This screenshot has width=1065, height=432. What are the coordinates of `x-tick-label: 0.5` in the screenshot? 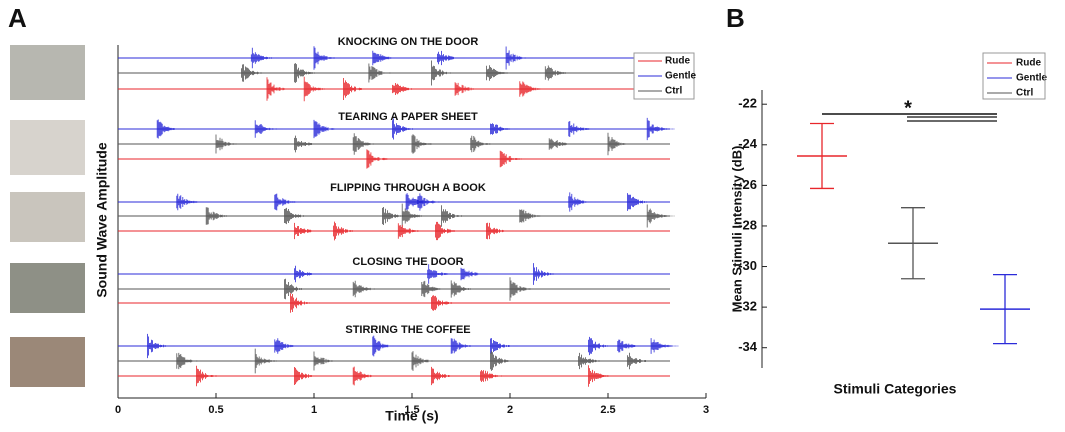 It's located at (215, 410).